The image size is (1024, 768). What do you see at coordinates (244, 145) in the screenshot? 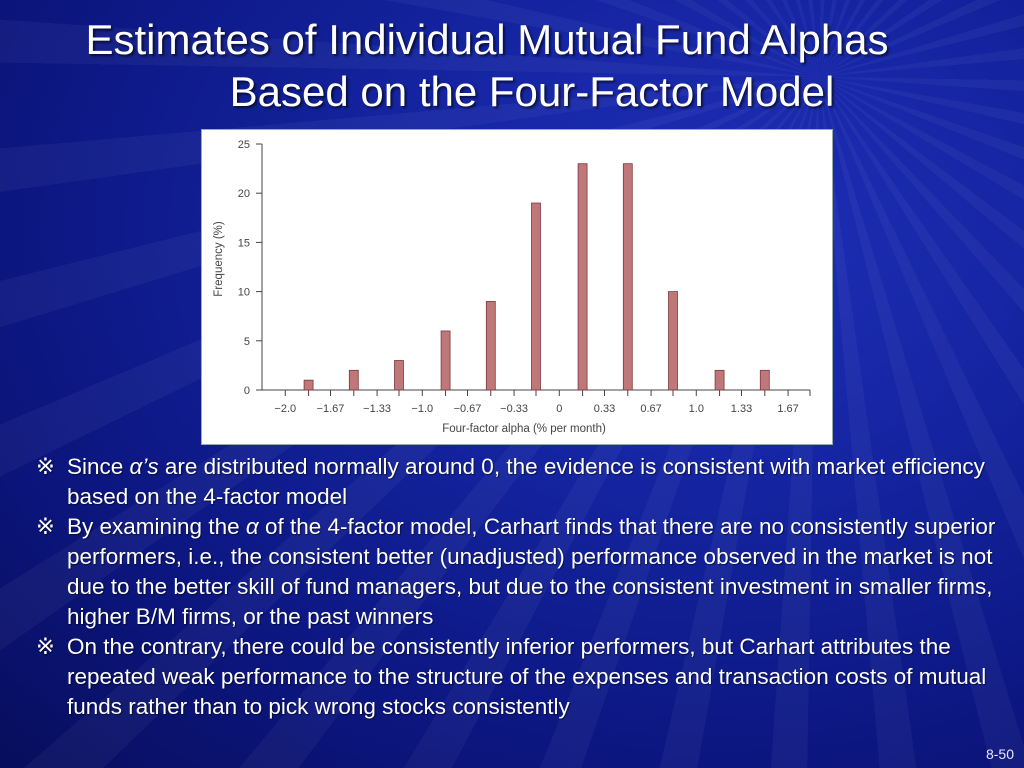
I see `y-tick-label: 25` at bounding box center [244, 145].